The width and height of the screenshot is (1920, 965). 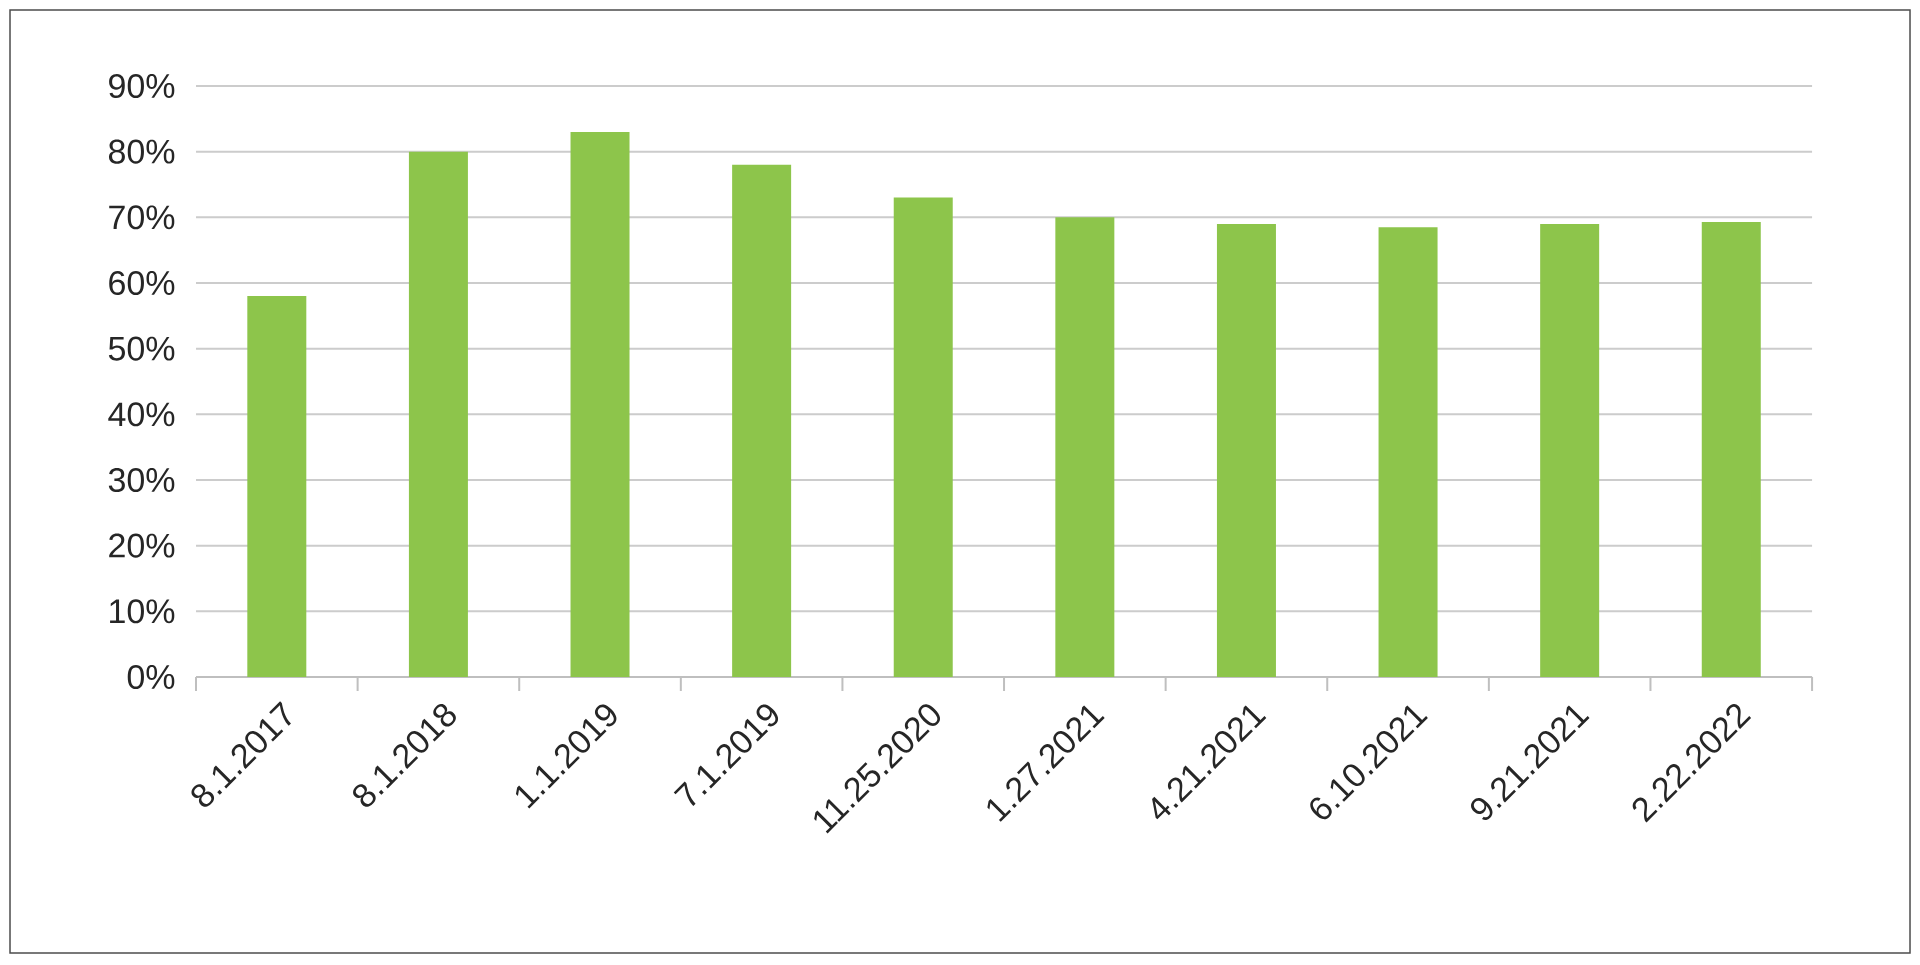 I want to click on y-tick-label: 0%, so click(x=151, y=677).